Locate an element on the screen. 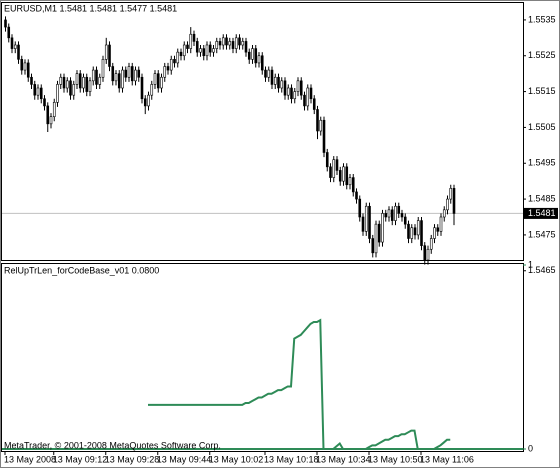  x-tick-label: 13 May 10:34 is located at coordinates (343, 459).